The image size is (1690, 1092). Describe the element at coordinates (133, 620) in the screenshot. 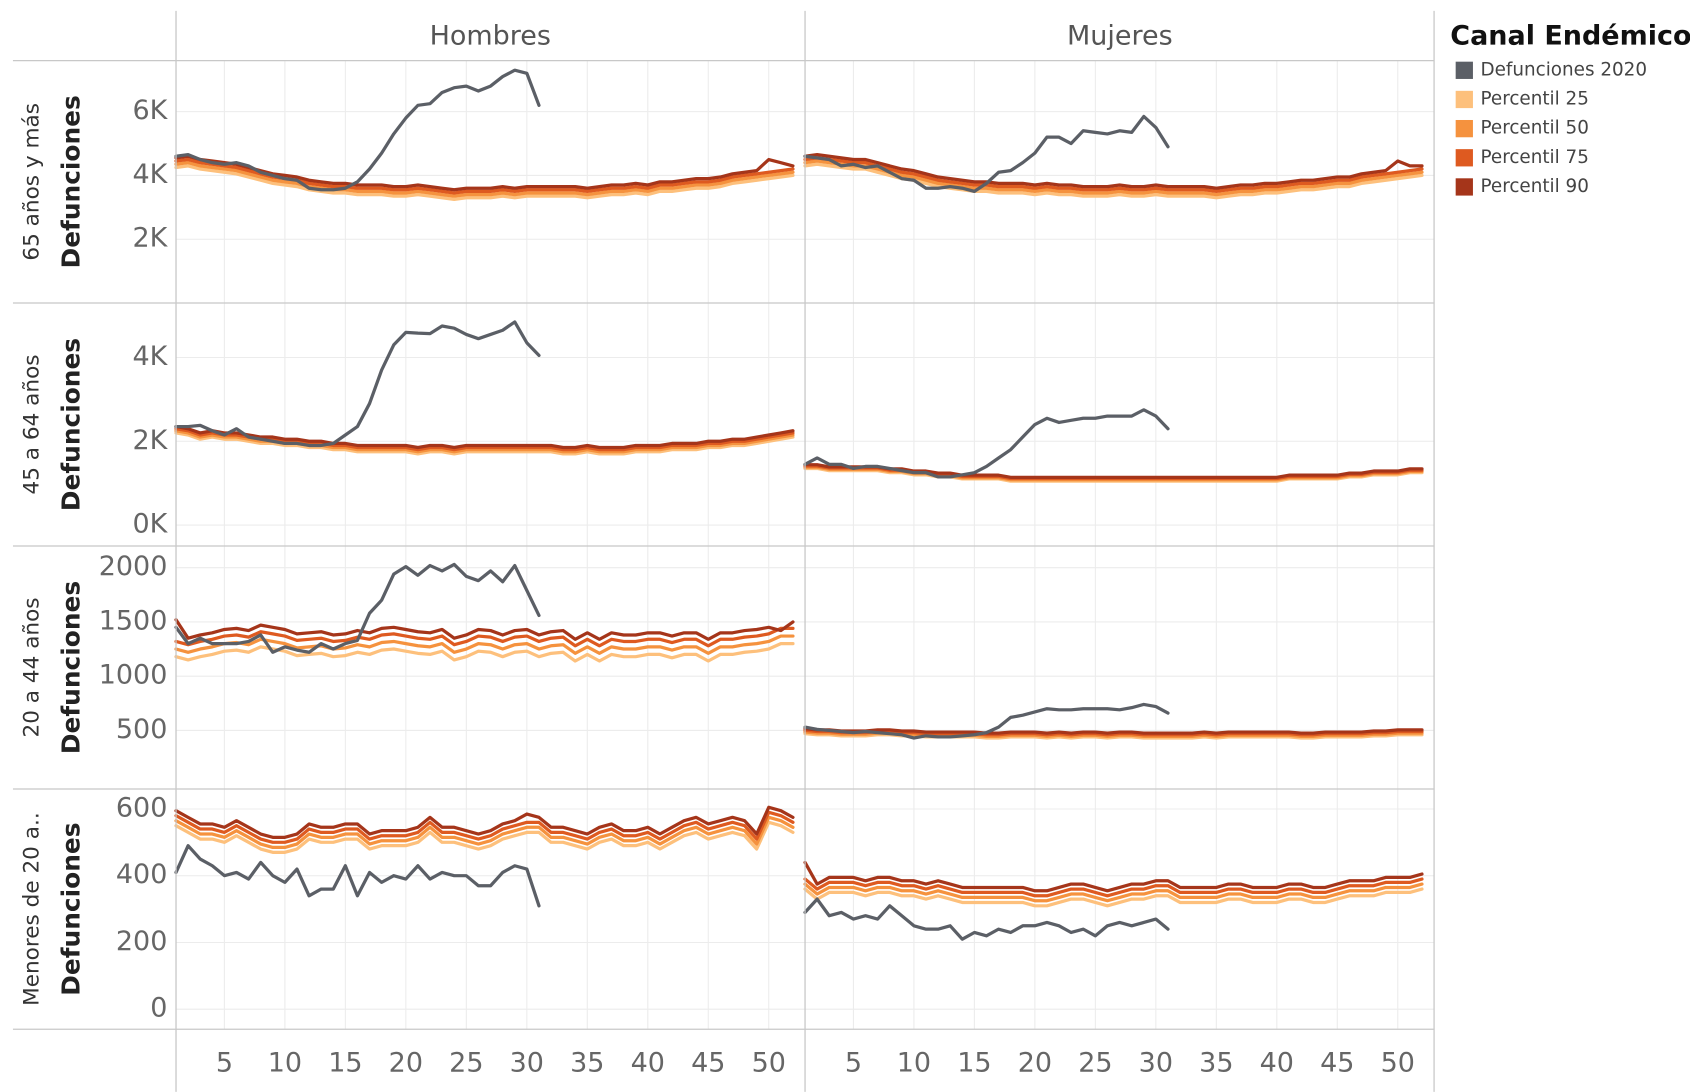

I see `y-tick-label: 1500` at that location.